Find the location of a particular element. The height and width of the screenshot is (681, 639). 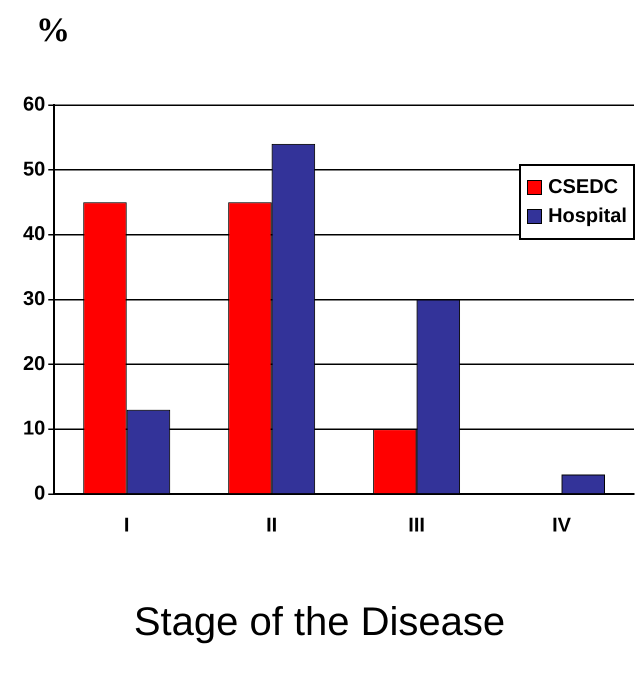

y-tick-label: 50 is located at coordinates (34, 169).